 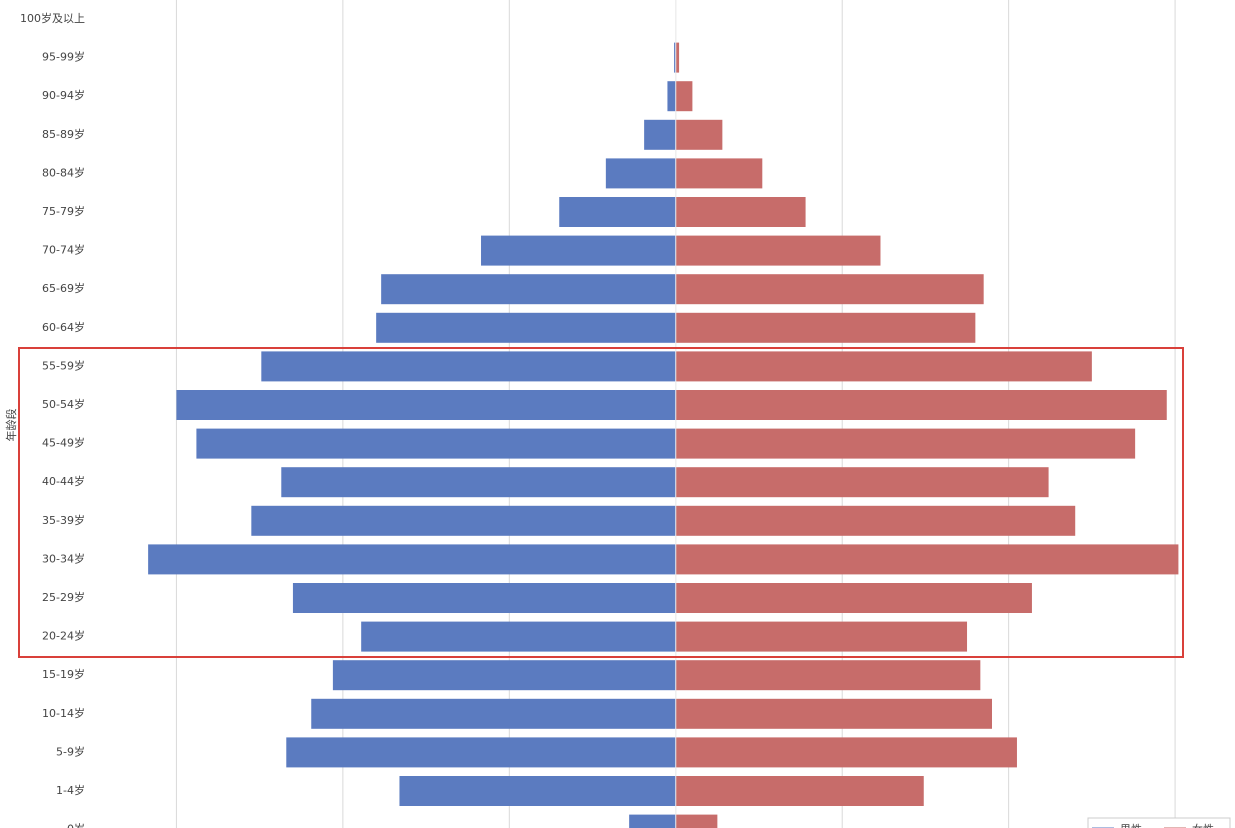 I want to click on y-tick-label: 30-34岁, so click(x=63, y=558).